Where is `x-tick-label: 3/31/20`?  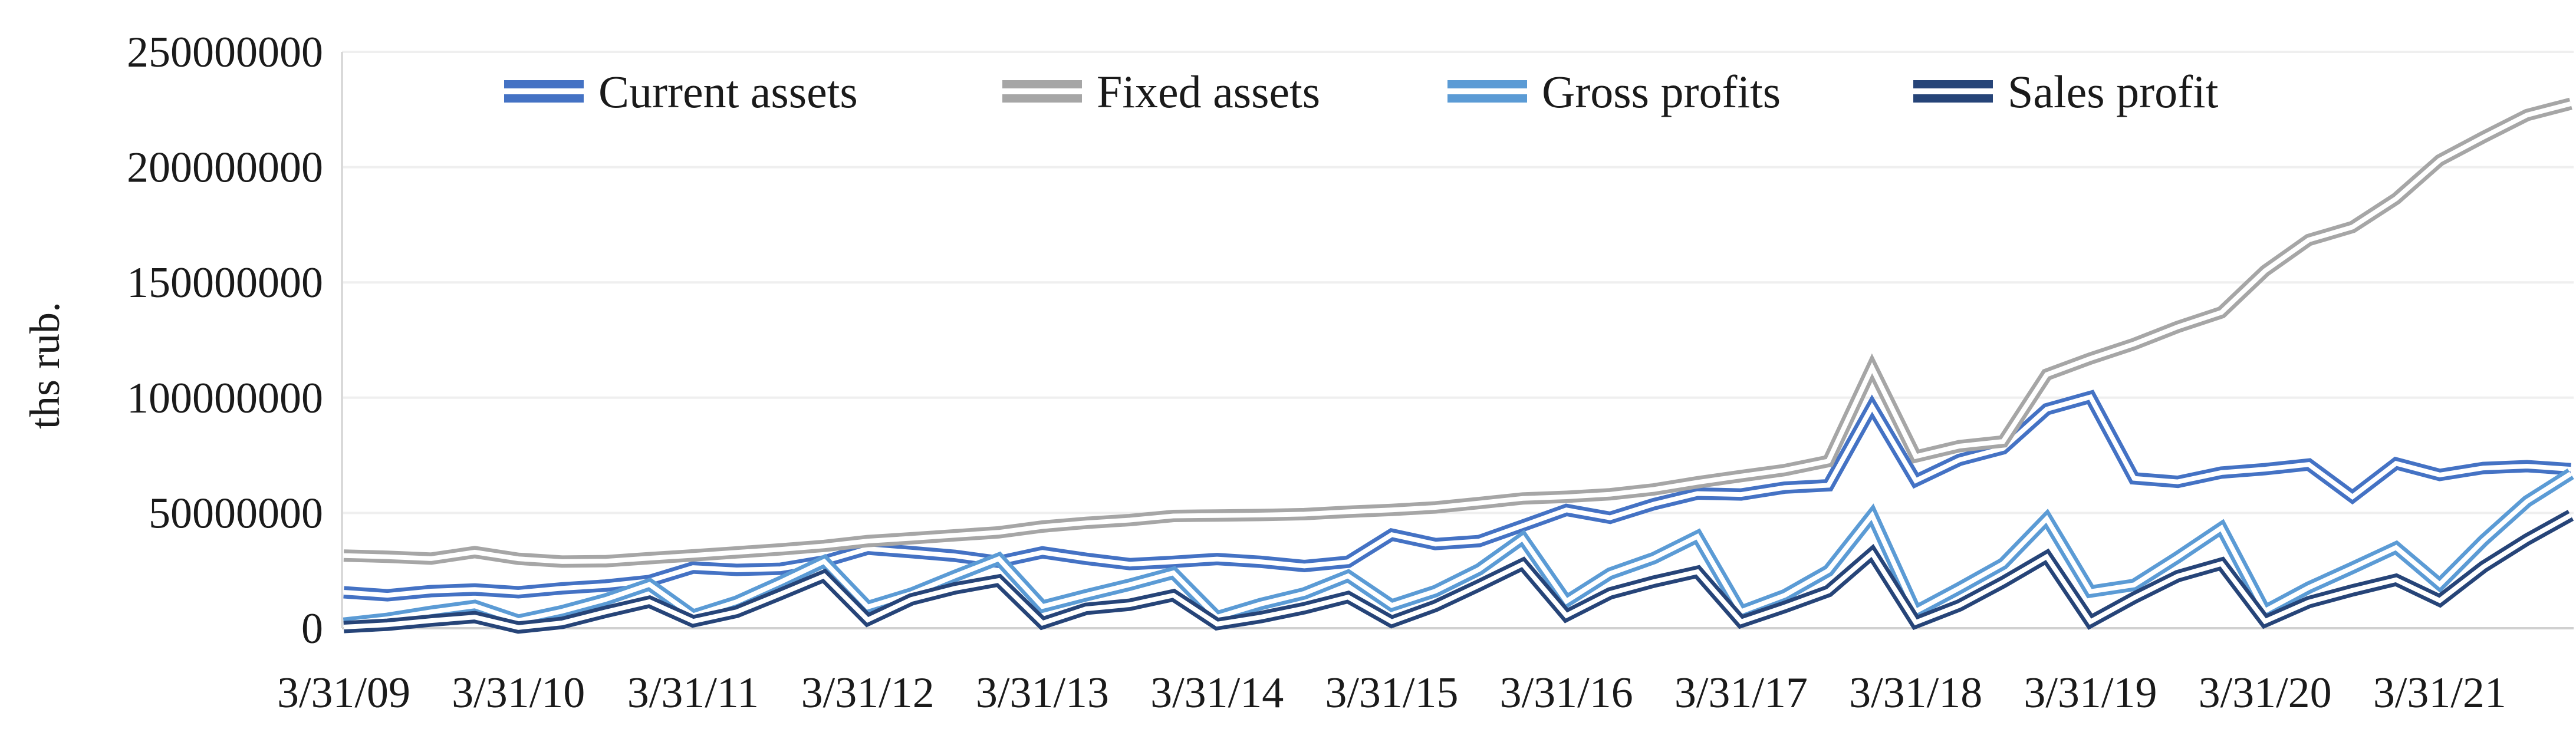 x-tick-label: 3/31/20 is located at coordinates (2266, 693).